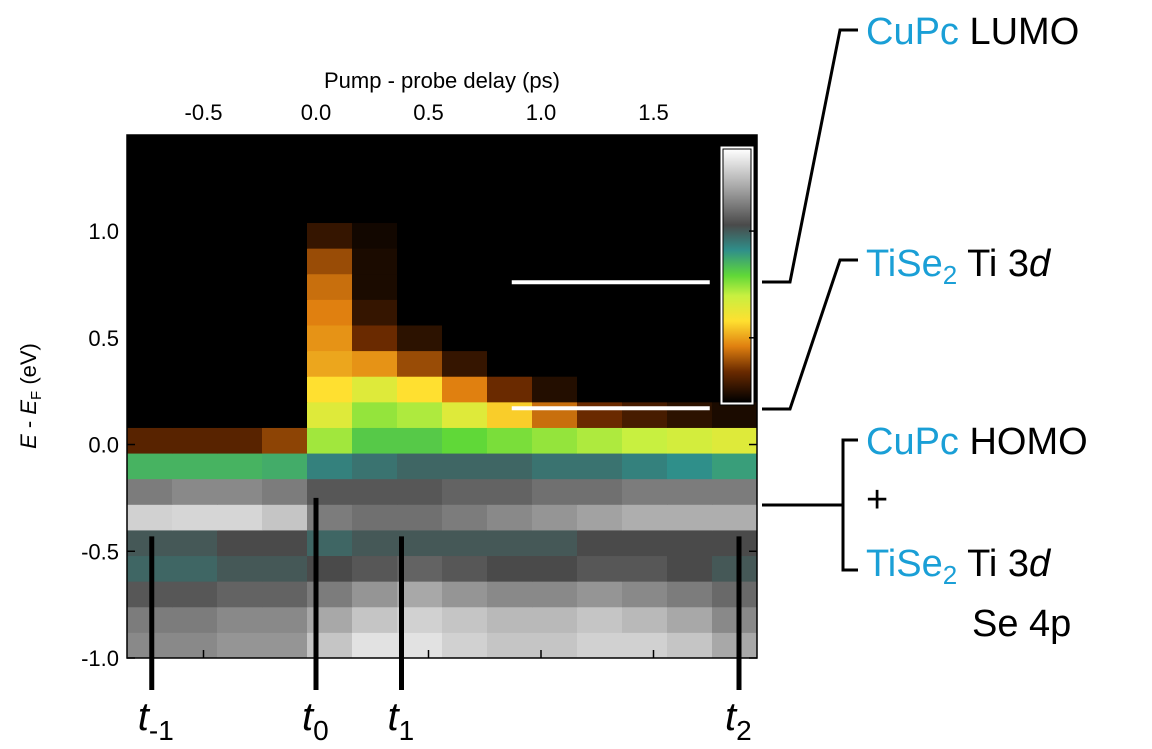 The height and width of the screenshot is (749, 1152). Describe the element at coordinates (308, 717) in the screenshot. I see `time-marker-symbol: t` at that location.